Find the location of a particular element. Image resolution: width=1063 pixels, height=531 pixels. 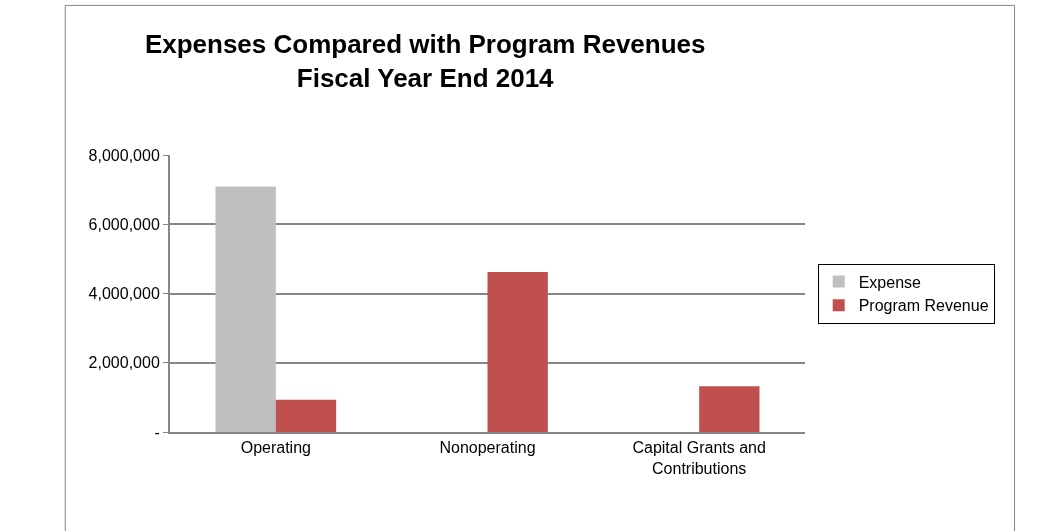

chart-title: Expenses Compared with Program Revenues Fiscal Year End 2014 is located at coordinates (425, 61).